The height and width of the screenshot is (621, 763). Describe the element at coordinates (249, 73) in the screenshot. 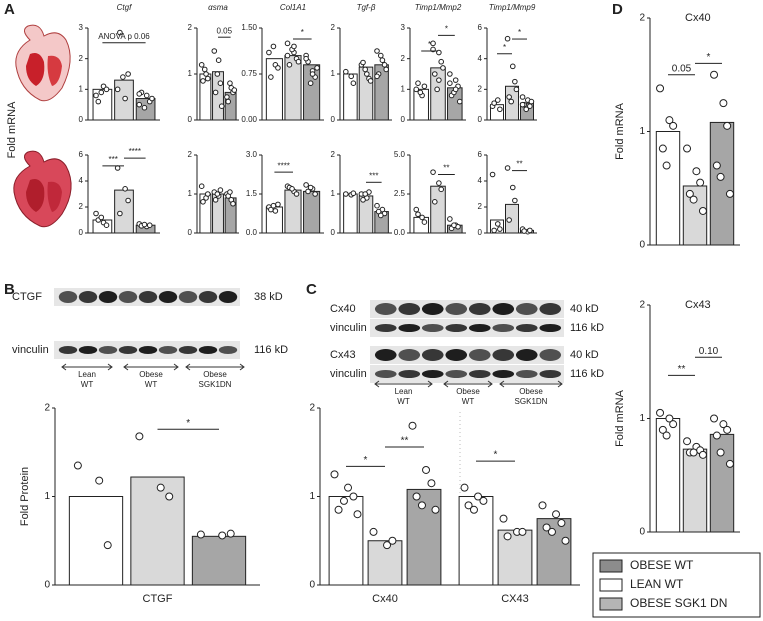

I see `y-tick-label: 0.75` at that location.